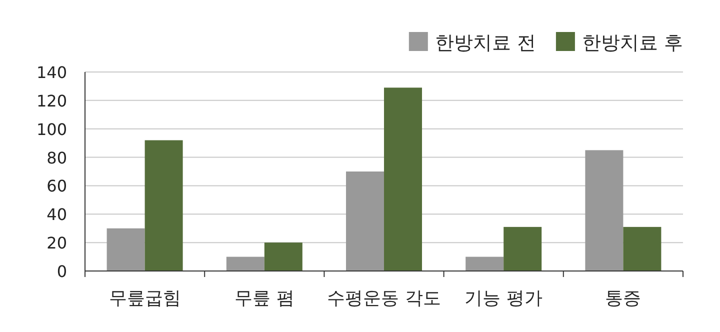  Describe the element at coordinates (264, 298) in the screenshot. I see `x-tick-label: 무릎 폄` at that location.